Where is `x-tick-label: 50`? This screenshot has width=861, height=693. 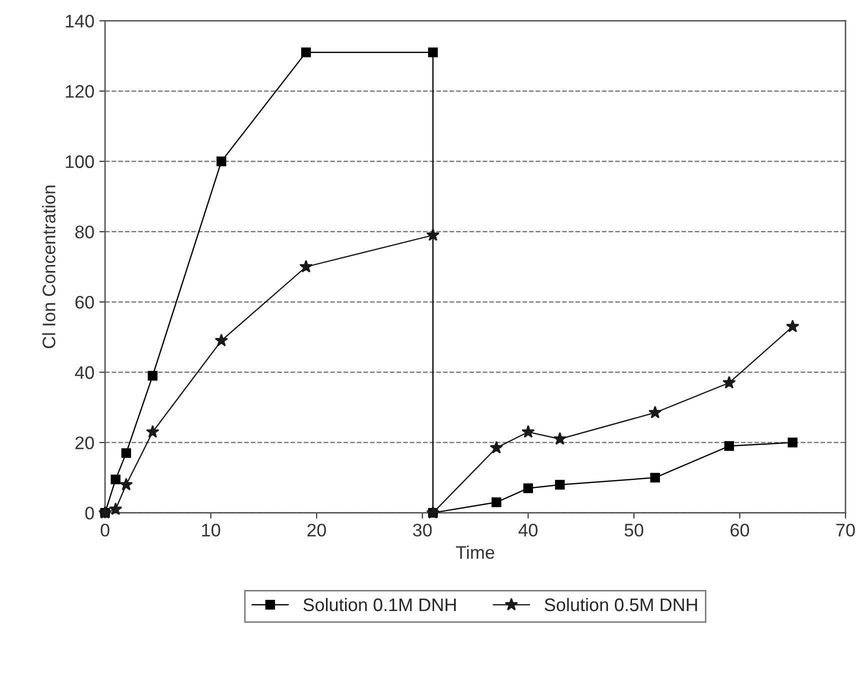
x-tick-label: 50 is located at coordinates (634, 530).